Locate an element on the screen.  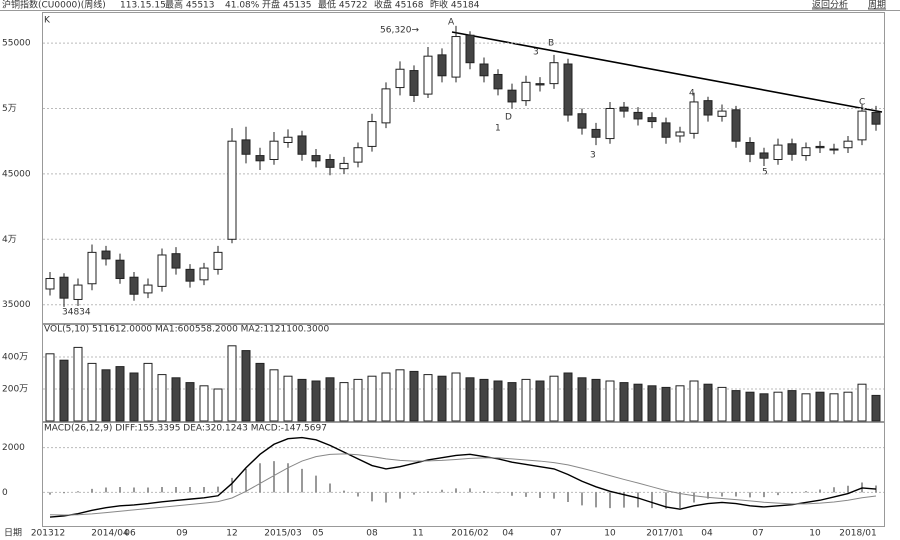
quote-change: 41.08% is located at coordinates (242, 6).